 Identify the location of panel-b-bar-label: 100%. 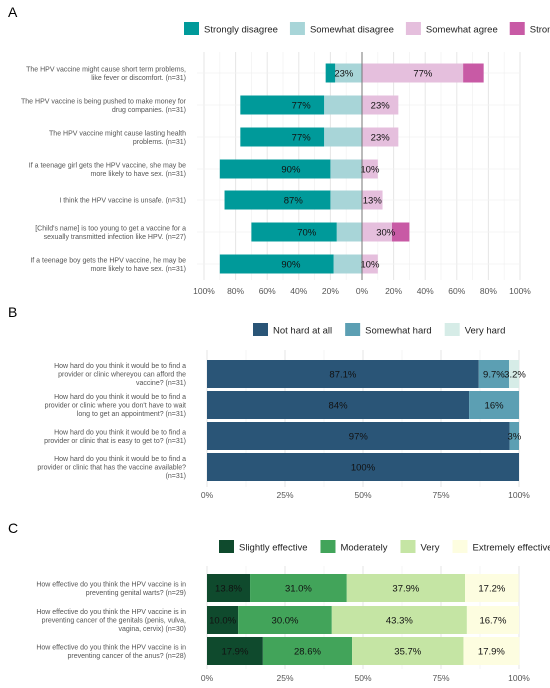
(363, 468).